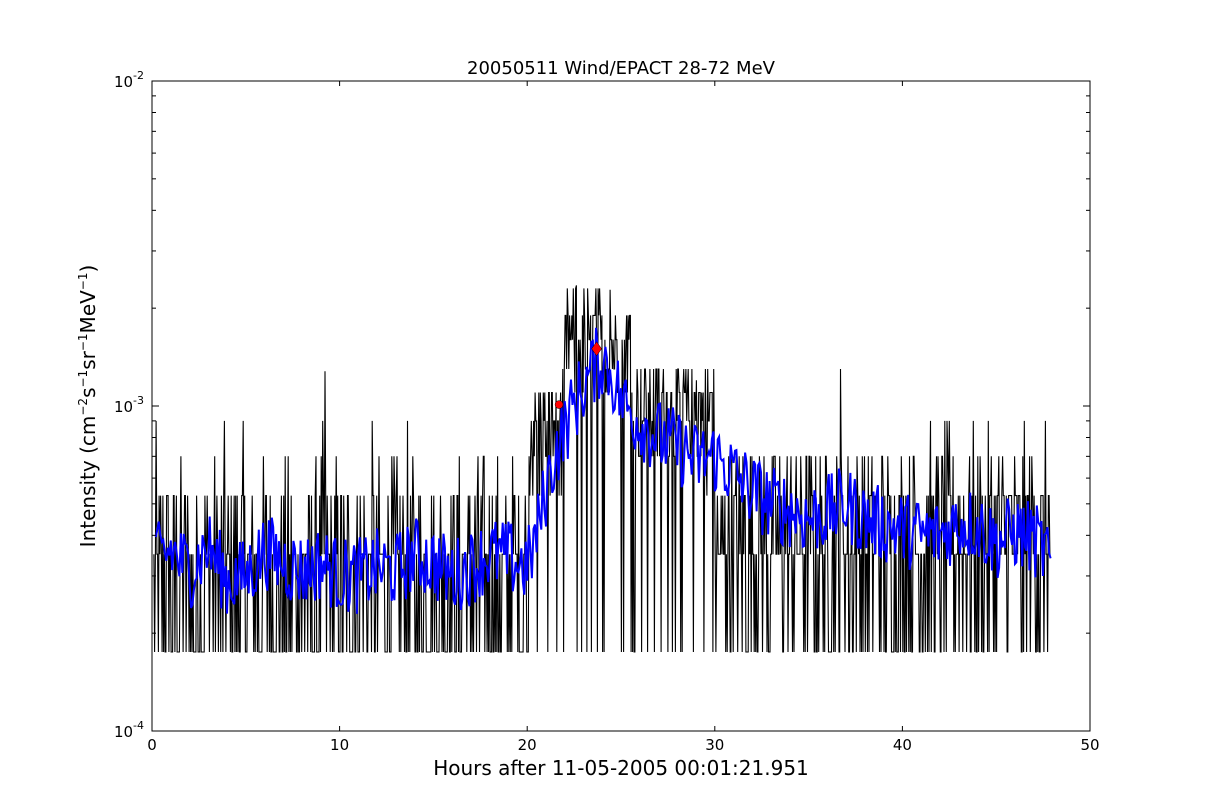 The width and height of the screenshot is (1212, 812). Describe the element at coordinates (138, 400) in the screenshot. I see `y-tick-label-exponent: -3` at that location.